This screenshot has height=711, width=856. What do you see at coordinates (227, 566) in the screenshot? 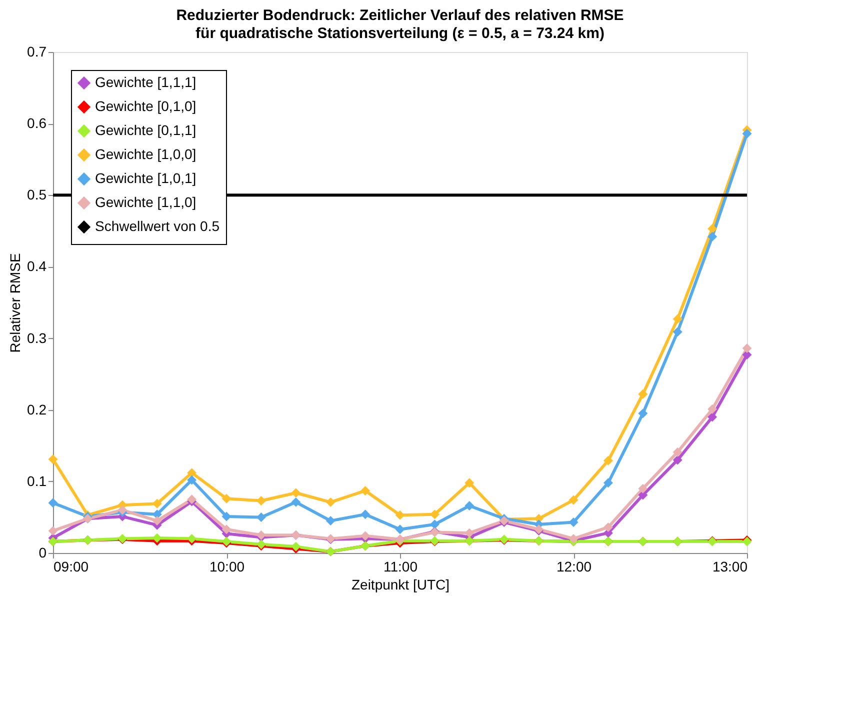
I see `x-tick-label: 10:00` at bounding box center [227, 566].